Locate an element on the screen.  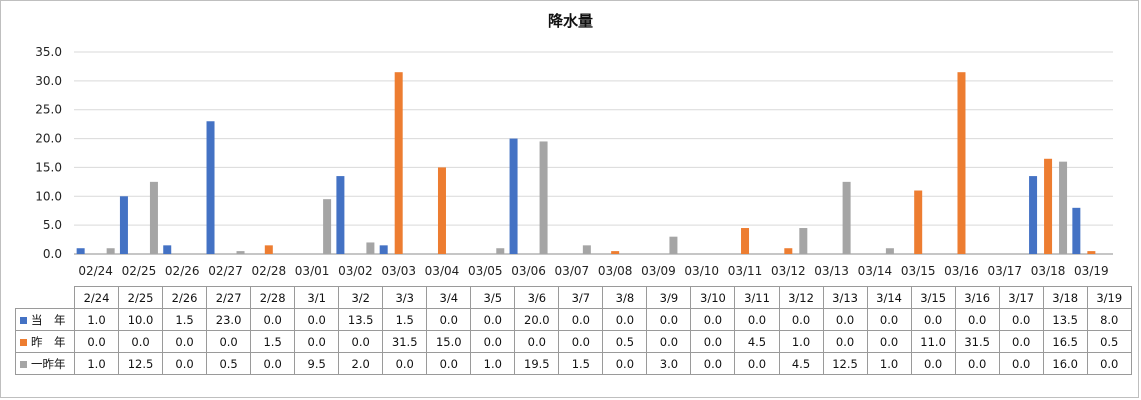
x-tick-label: 03/16 is located at coordinates (961, 271).